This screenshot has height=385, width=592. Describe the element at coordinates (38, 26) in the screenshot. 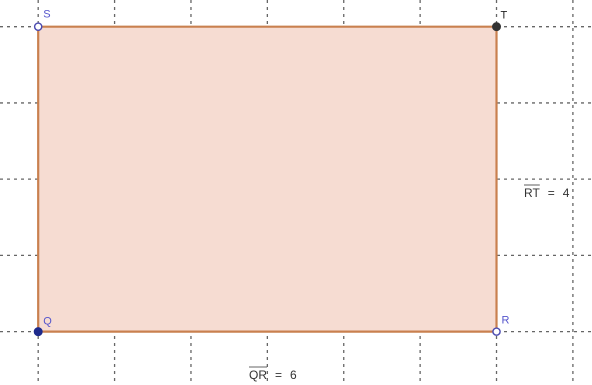

I see `point-s` at that location.